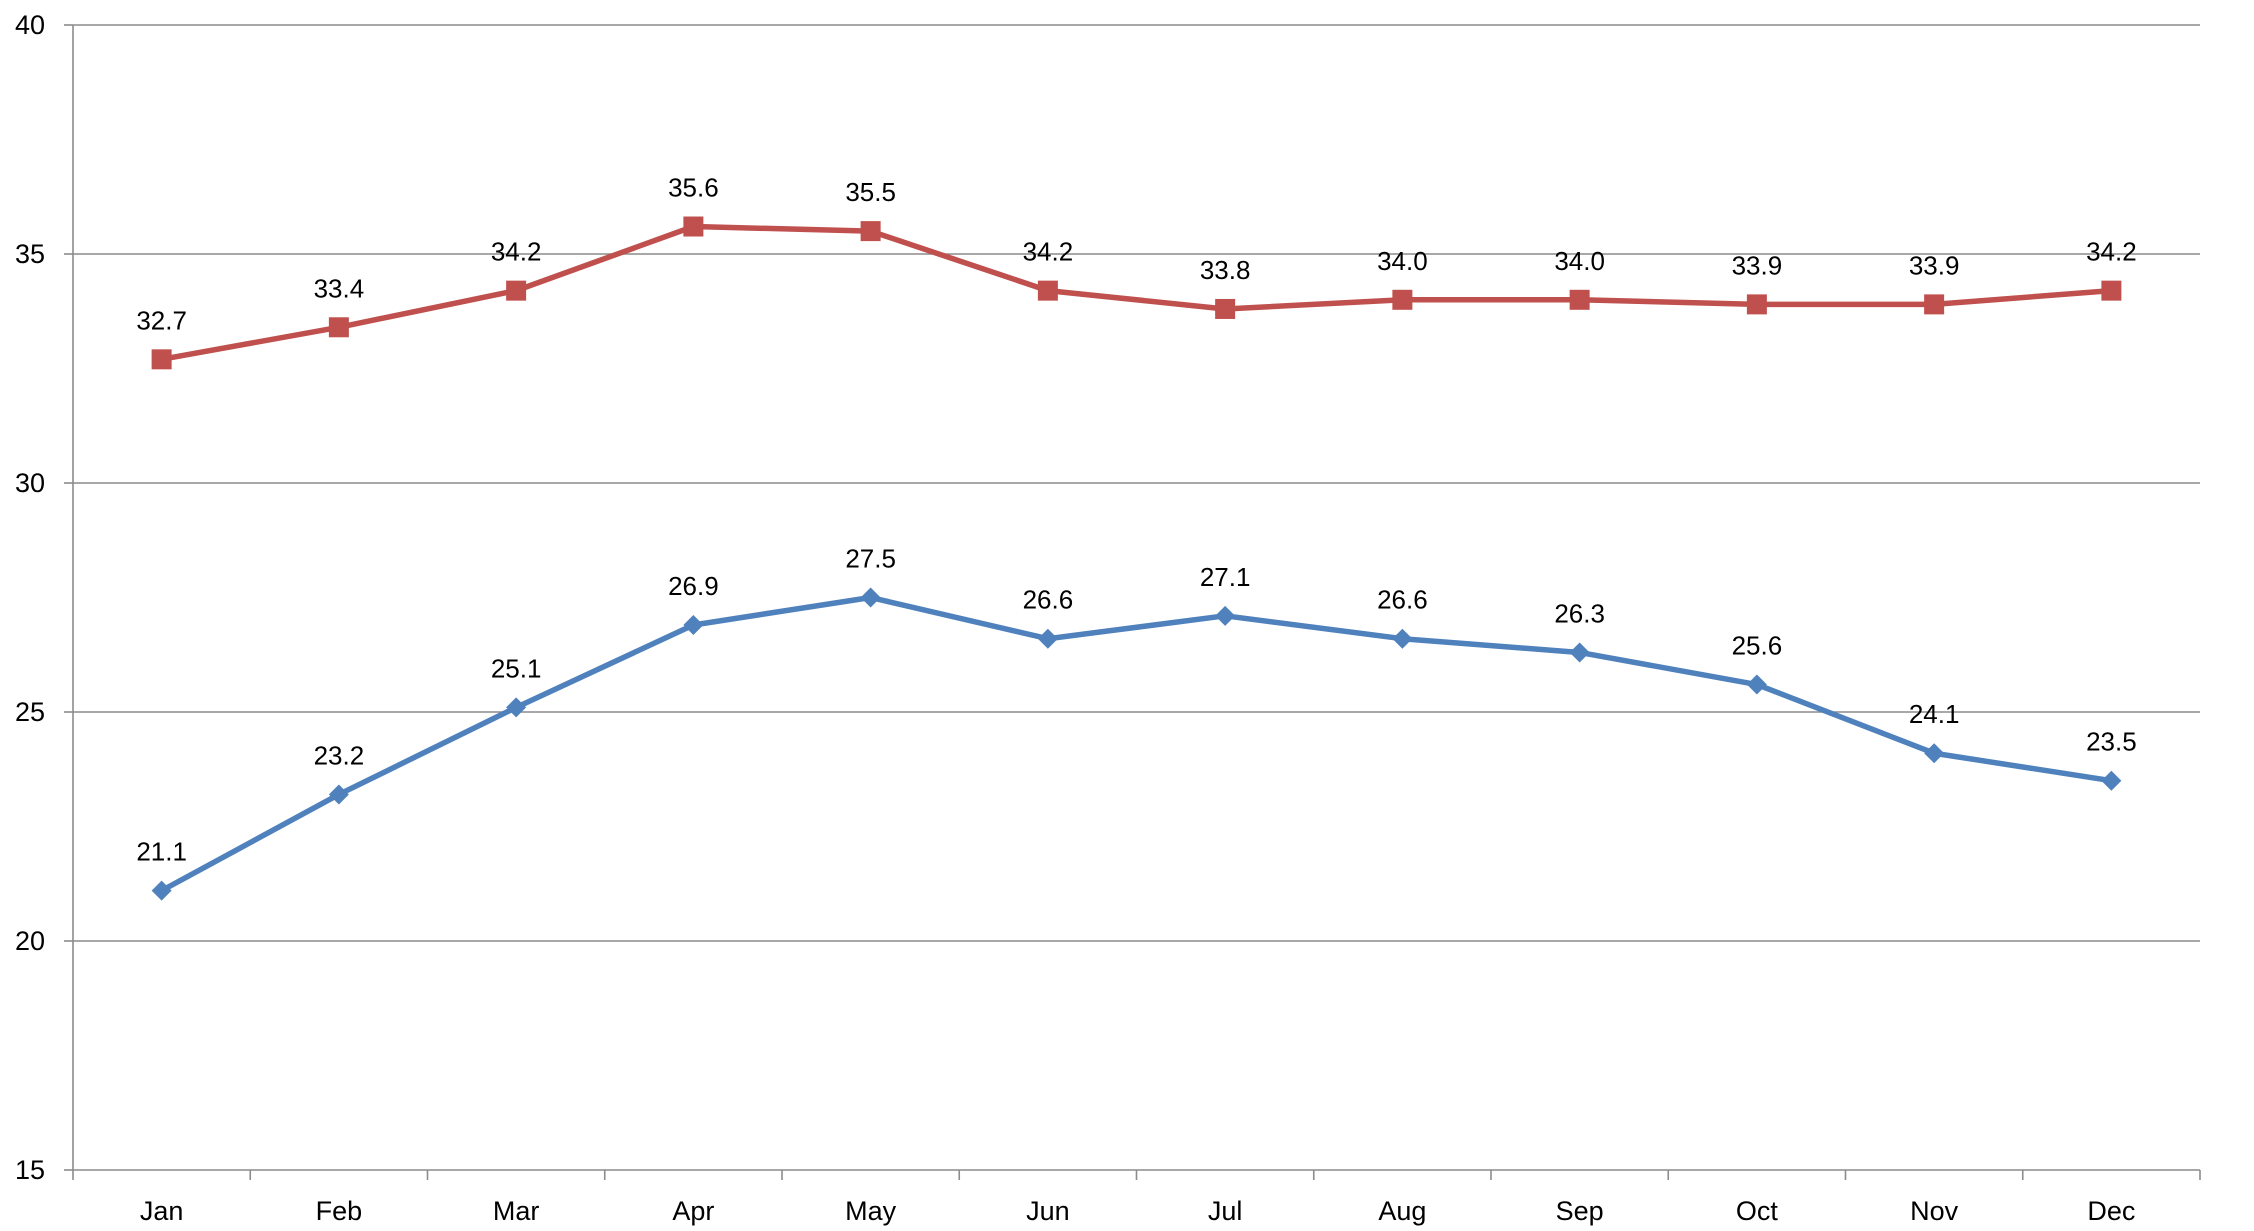 This screenshot has width=2254, height=1231. Describe the element at coordinates (1225, 270) in the screenshot. I see `data-label: 33.8` at that location.